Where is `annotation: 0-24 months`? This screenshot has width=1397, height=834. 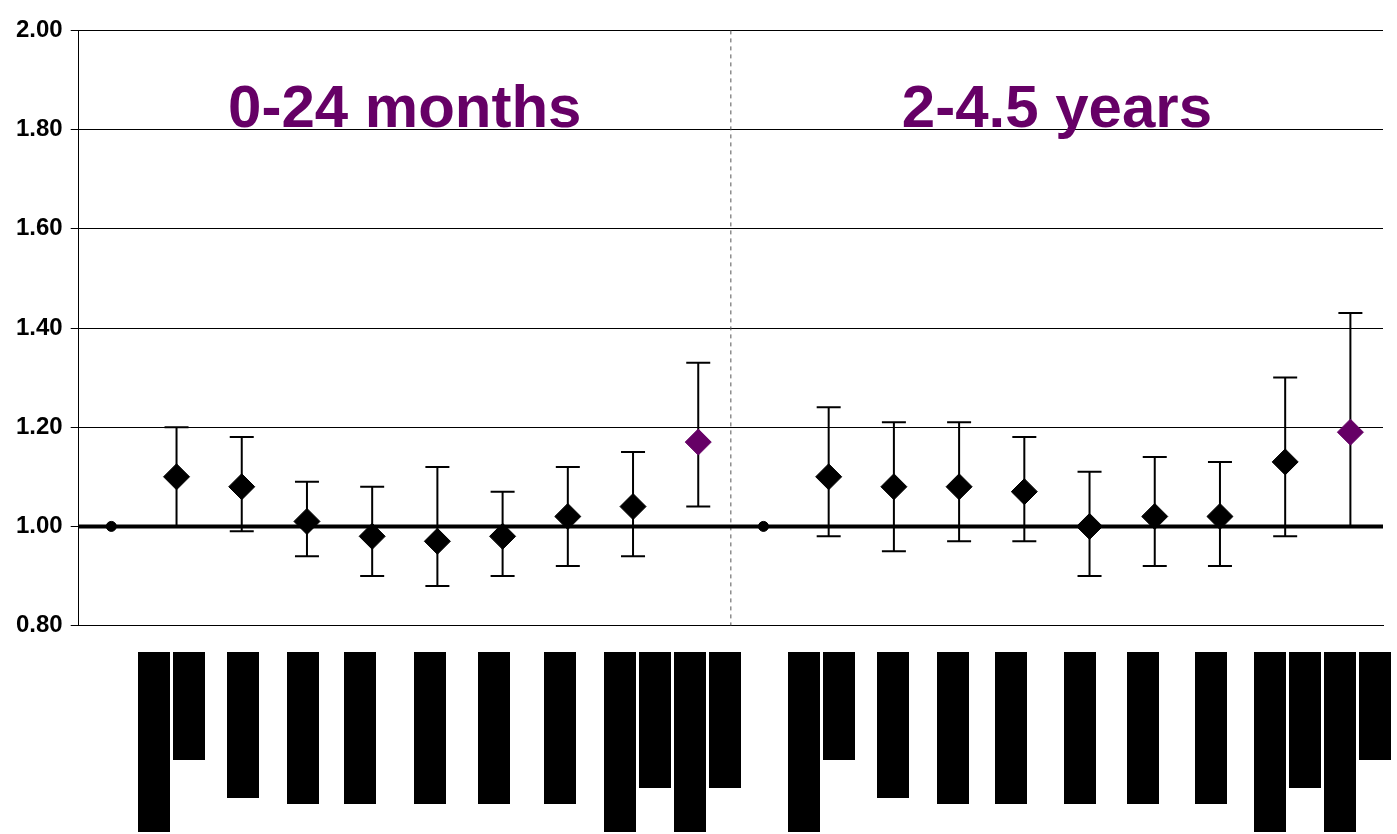
annotation: 0-24 months is located at coordinates (405, 106).